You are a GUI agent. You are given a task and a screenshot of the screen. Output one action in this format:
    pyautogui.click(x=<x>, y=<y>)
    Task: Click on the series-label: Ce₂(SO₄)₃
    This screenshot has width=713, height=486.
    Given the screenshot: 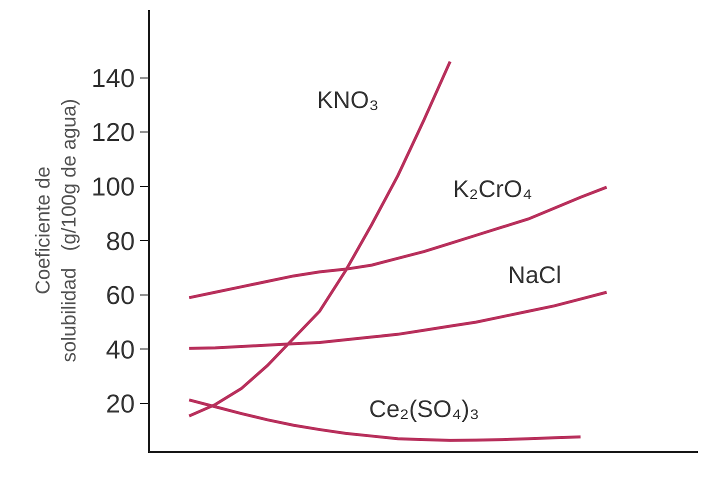 What is the action you would take?
    pyautogui.click(x=424, y=409)
    